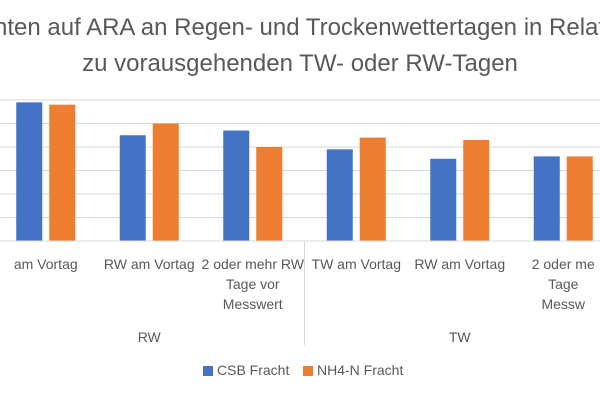  What do you see at coordinates (563, 284) in the screenshot?
I see `category-label: Tage` at bounding box center [563, 284].